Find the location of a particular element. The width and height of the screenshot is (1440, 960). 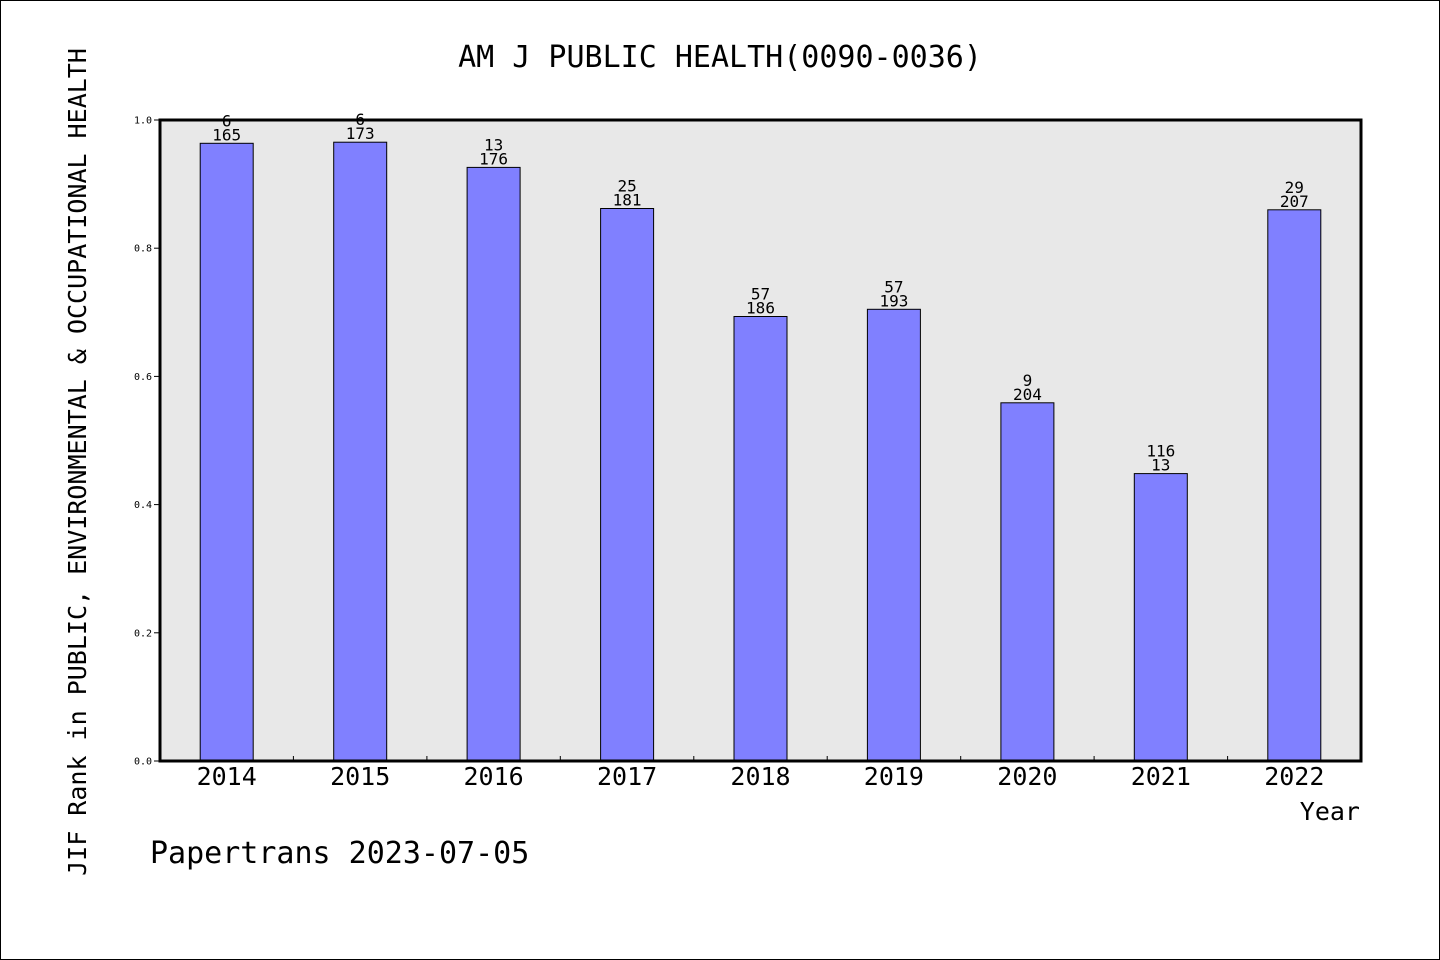

x-tick-label: 2016 is located at coordinates (493, 776).